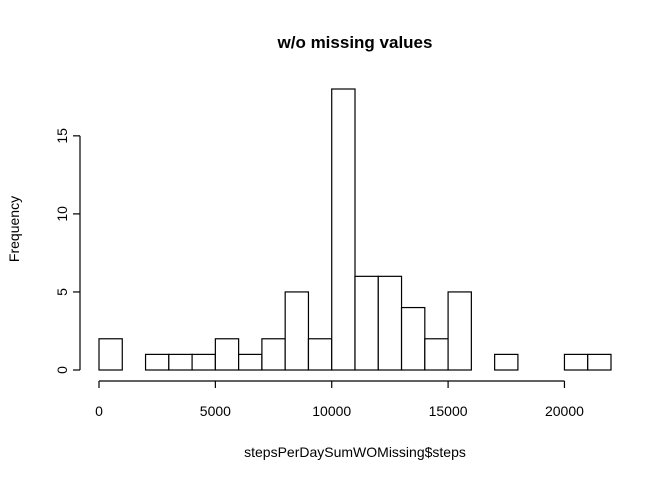  Describe the element at coordinates (331, 411) in the screenshot. I see `x-tick-label: 10000` at that location.